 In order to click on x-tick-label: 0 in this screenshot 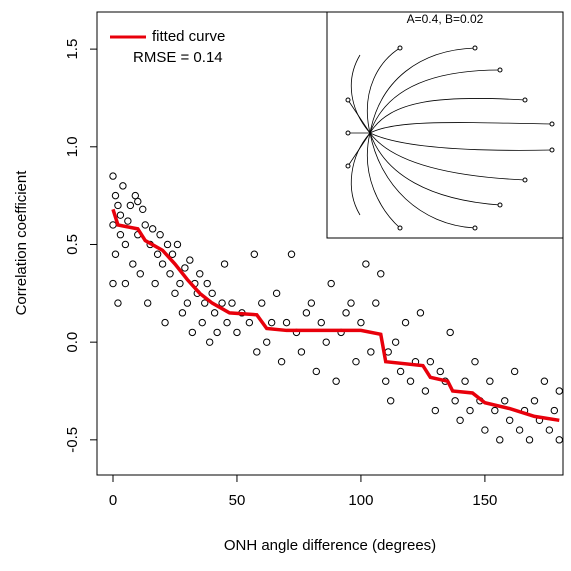, I will do `click(113, 500)`.